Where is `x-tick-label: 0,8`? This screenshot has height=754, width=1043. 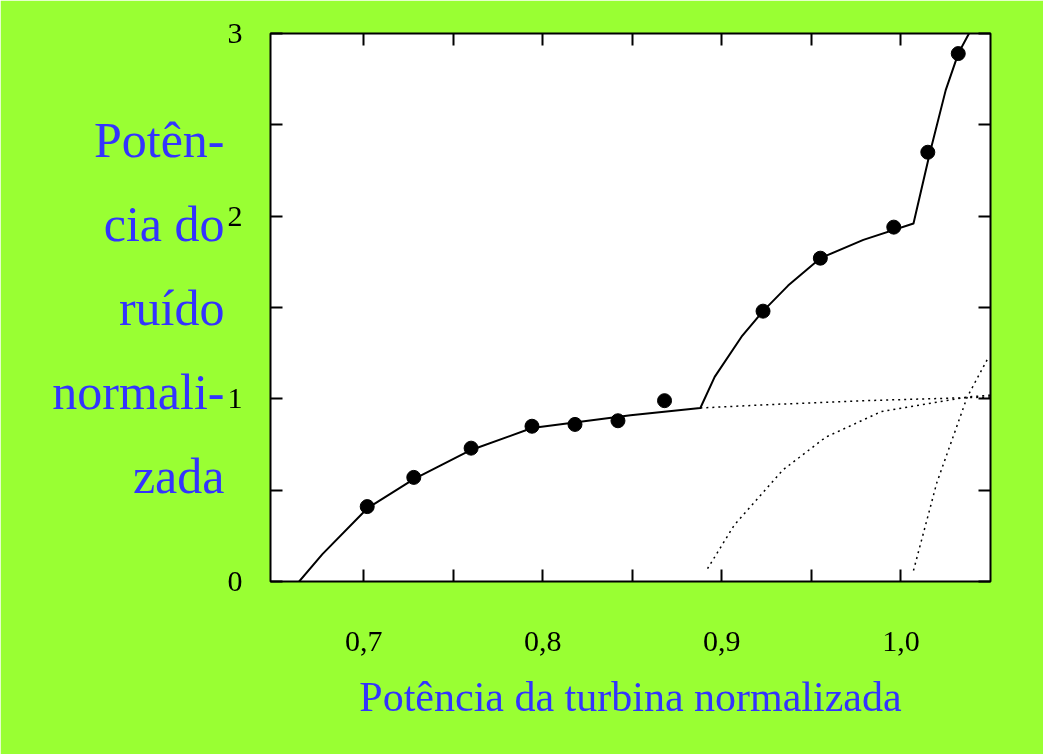 x-tick-label: 0,8 is located at coordinates (542, 640).